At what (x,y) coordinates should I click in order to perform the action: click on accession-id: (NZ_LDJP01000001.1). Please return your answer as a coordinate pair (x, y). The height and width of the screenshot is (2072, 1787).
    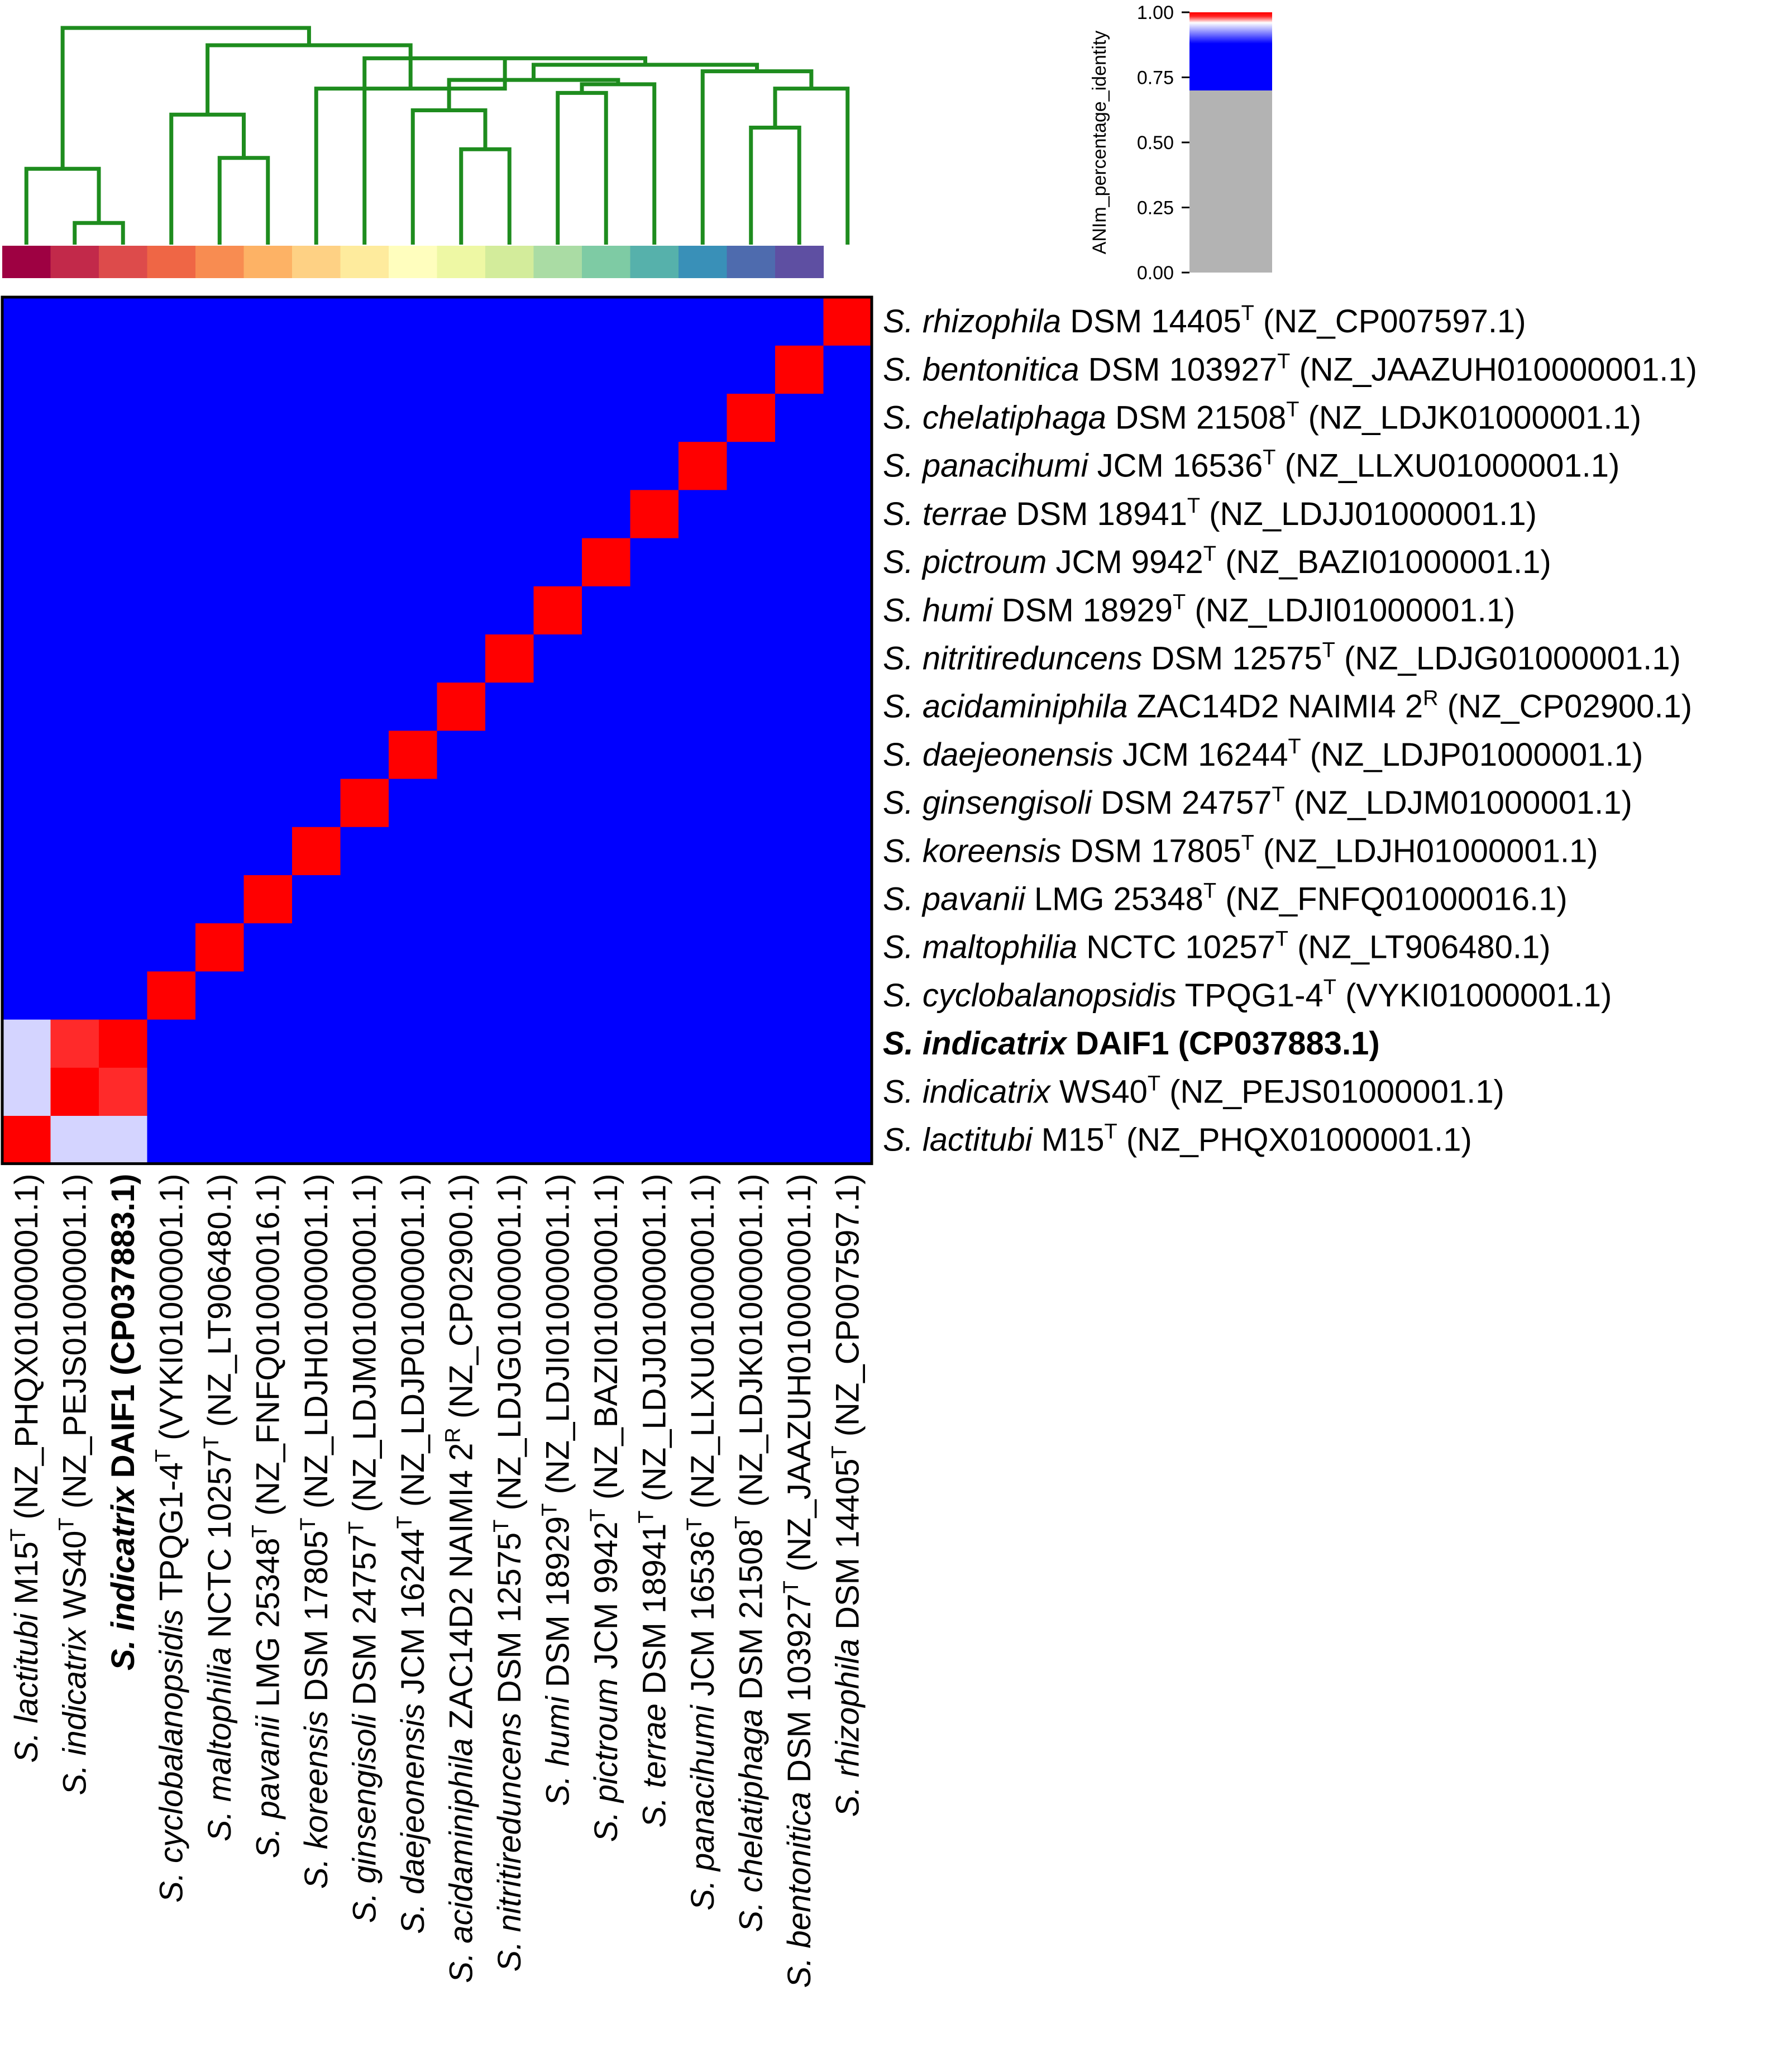
    Looking at the image, I should click on (1472, 755).